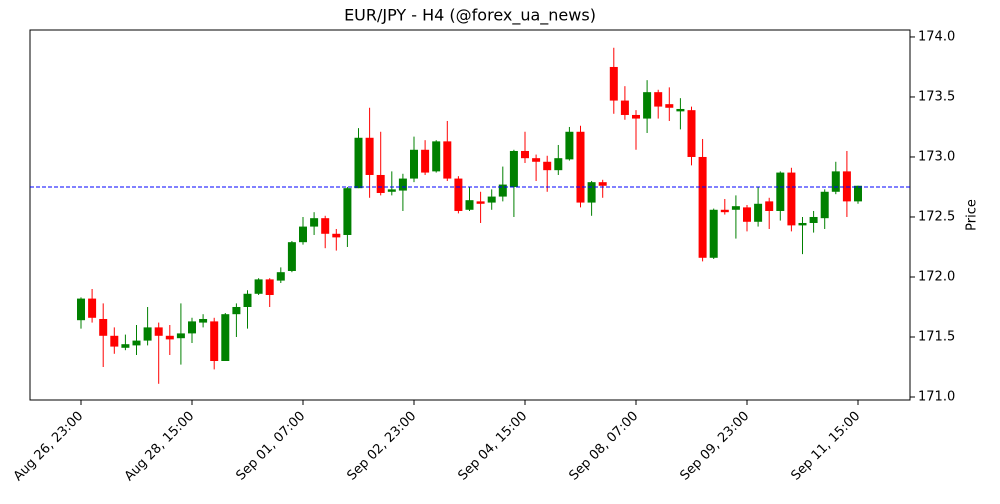  I want to click on y-tick-label: 173.0, so click(936, 156).